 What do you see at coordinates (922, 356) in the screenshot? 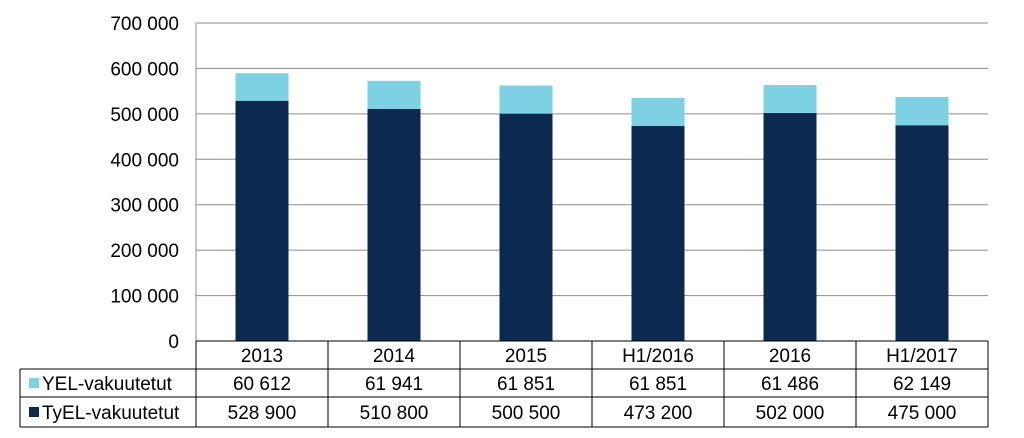
I see `x-tick-label: H1/2017` at bounding box center [922, 356].